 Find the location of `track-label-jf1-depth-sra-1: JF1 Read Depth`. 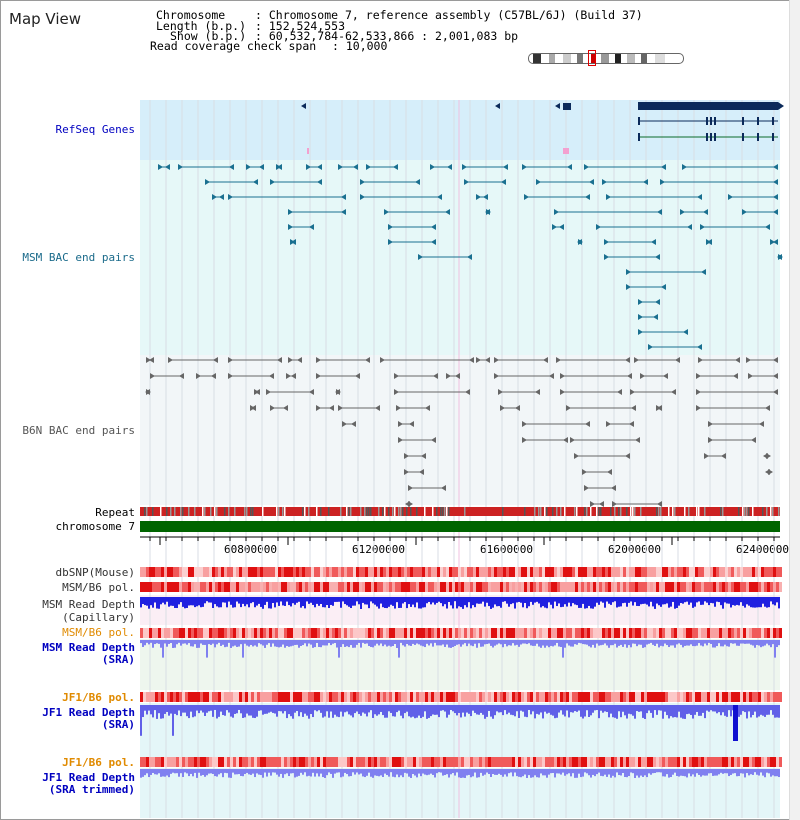

track-label-jf1-depth-sra-1: JF1 Read Depth is located at coordinates (88, 712).